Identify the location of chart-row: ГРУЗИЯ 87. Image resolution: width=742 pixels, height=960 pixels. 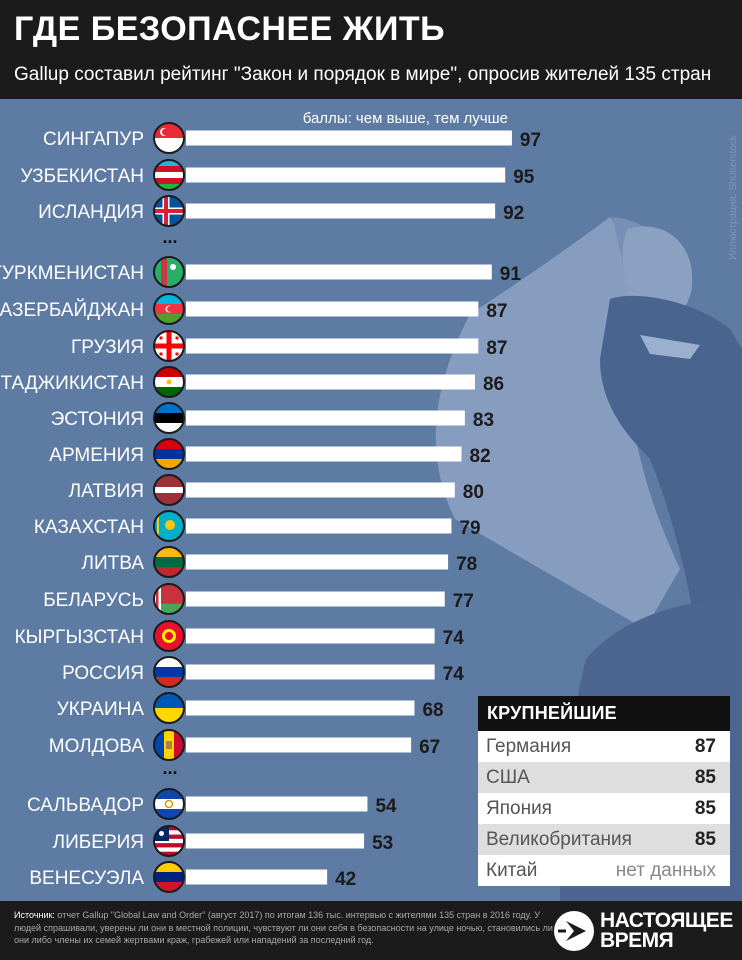
(289, 346).